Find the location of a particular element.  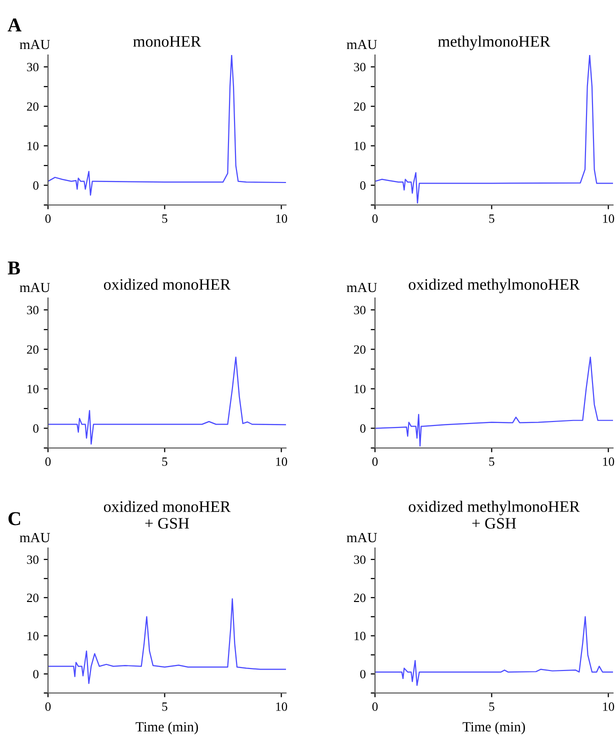

chart-title: monoHER is located at coordinates (167, 41).